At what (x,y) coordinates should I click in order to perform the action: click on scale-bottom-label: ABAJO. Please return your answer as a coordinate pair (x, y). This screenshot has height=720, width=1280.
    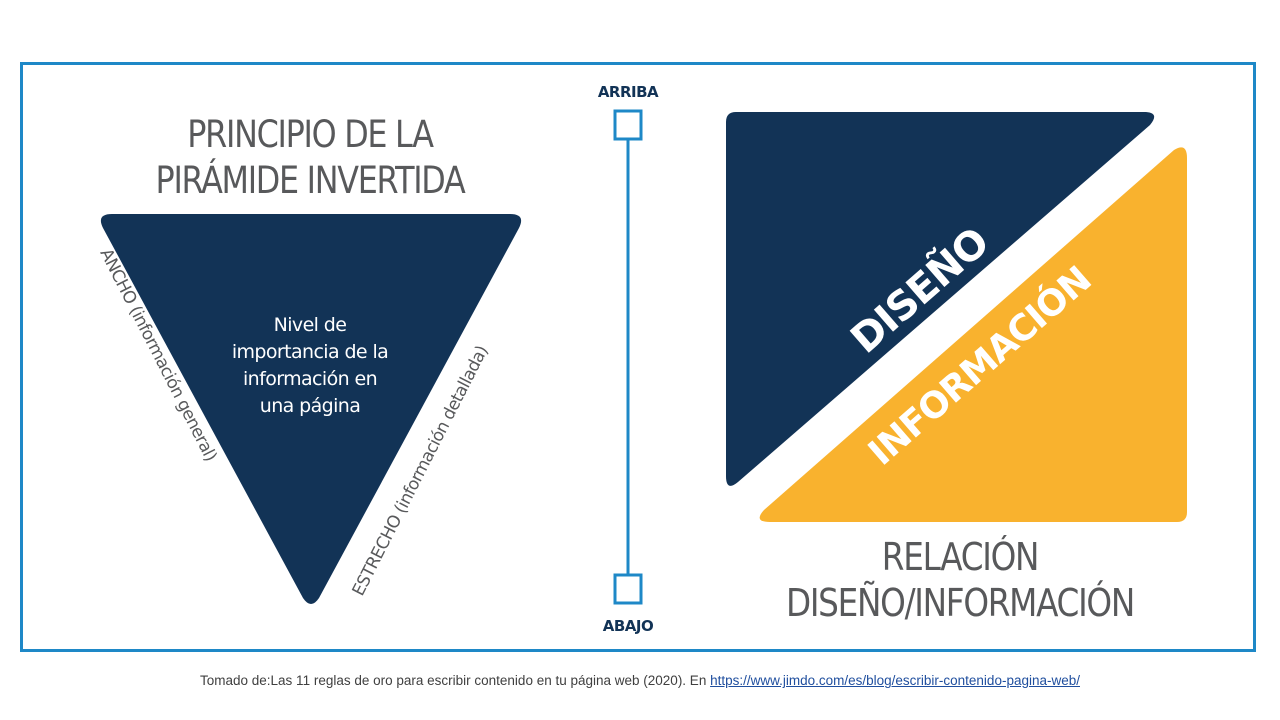
    Looking at the image, I should click on (628, 626).